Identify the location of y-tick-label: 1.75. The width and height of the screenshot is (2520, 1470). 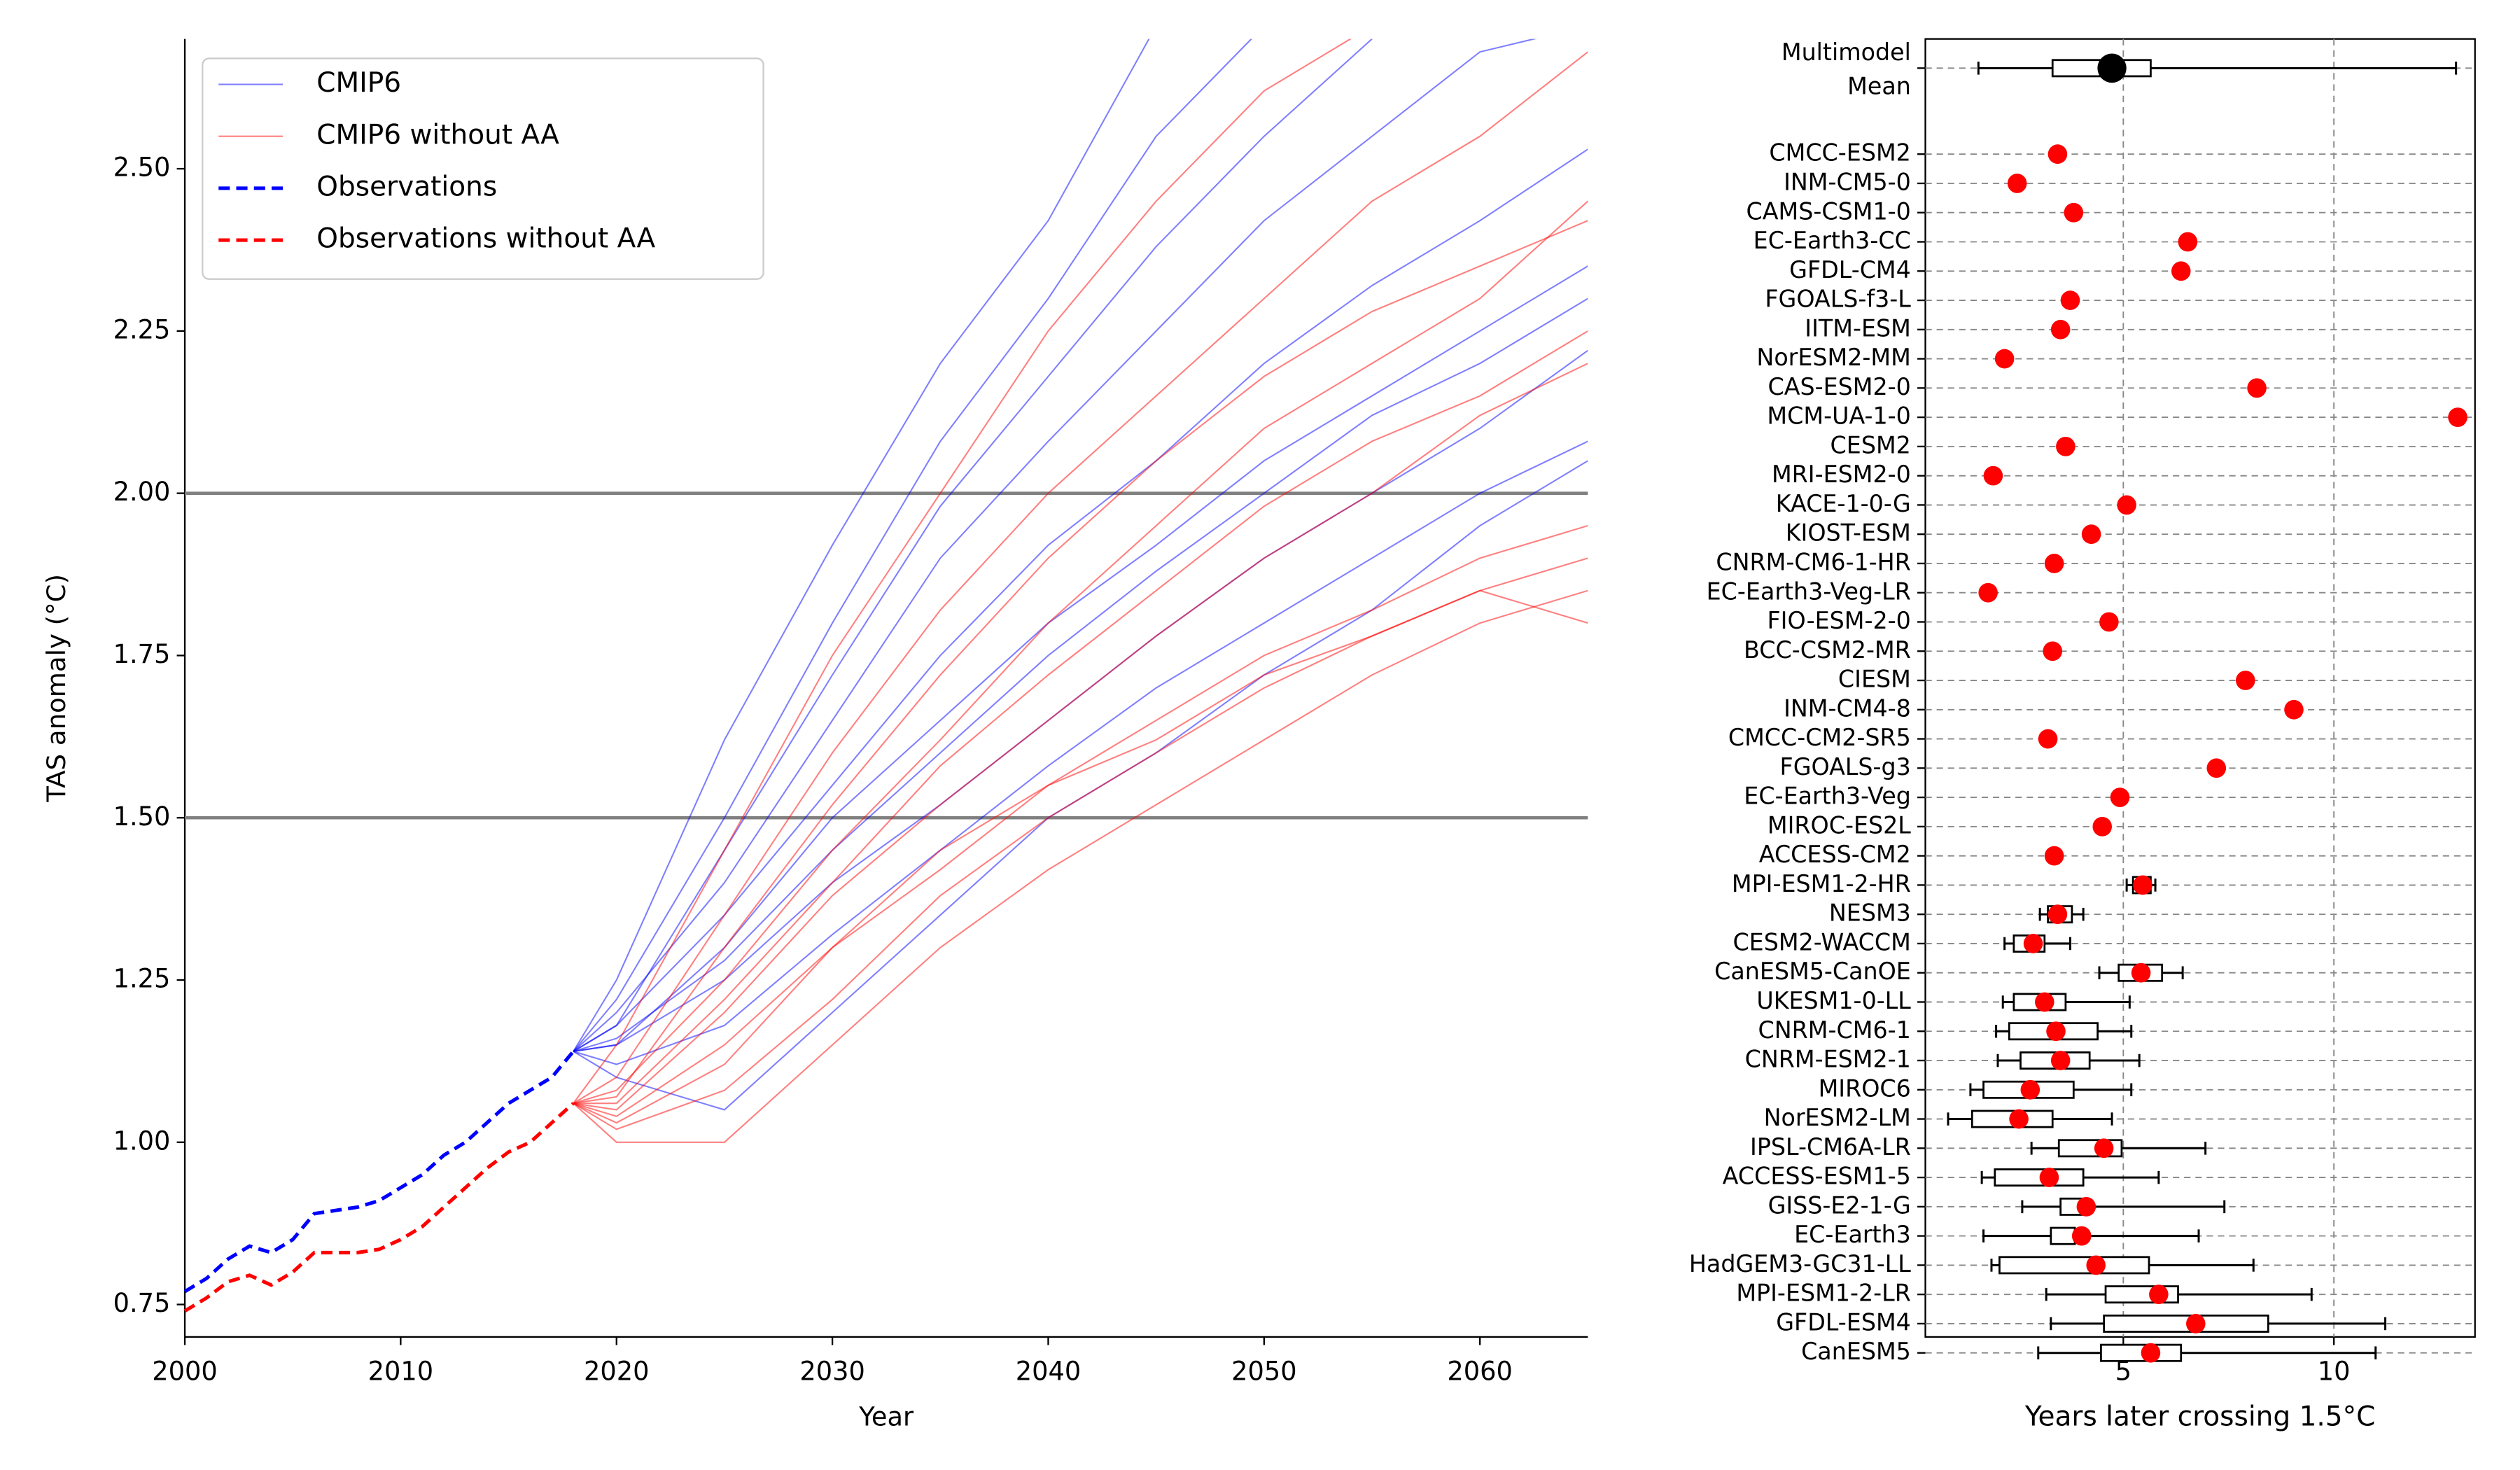
(142, 654).